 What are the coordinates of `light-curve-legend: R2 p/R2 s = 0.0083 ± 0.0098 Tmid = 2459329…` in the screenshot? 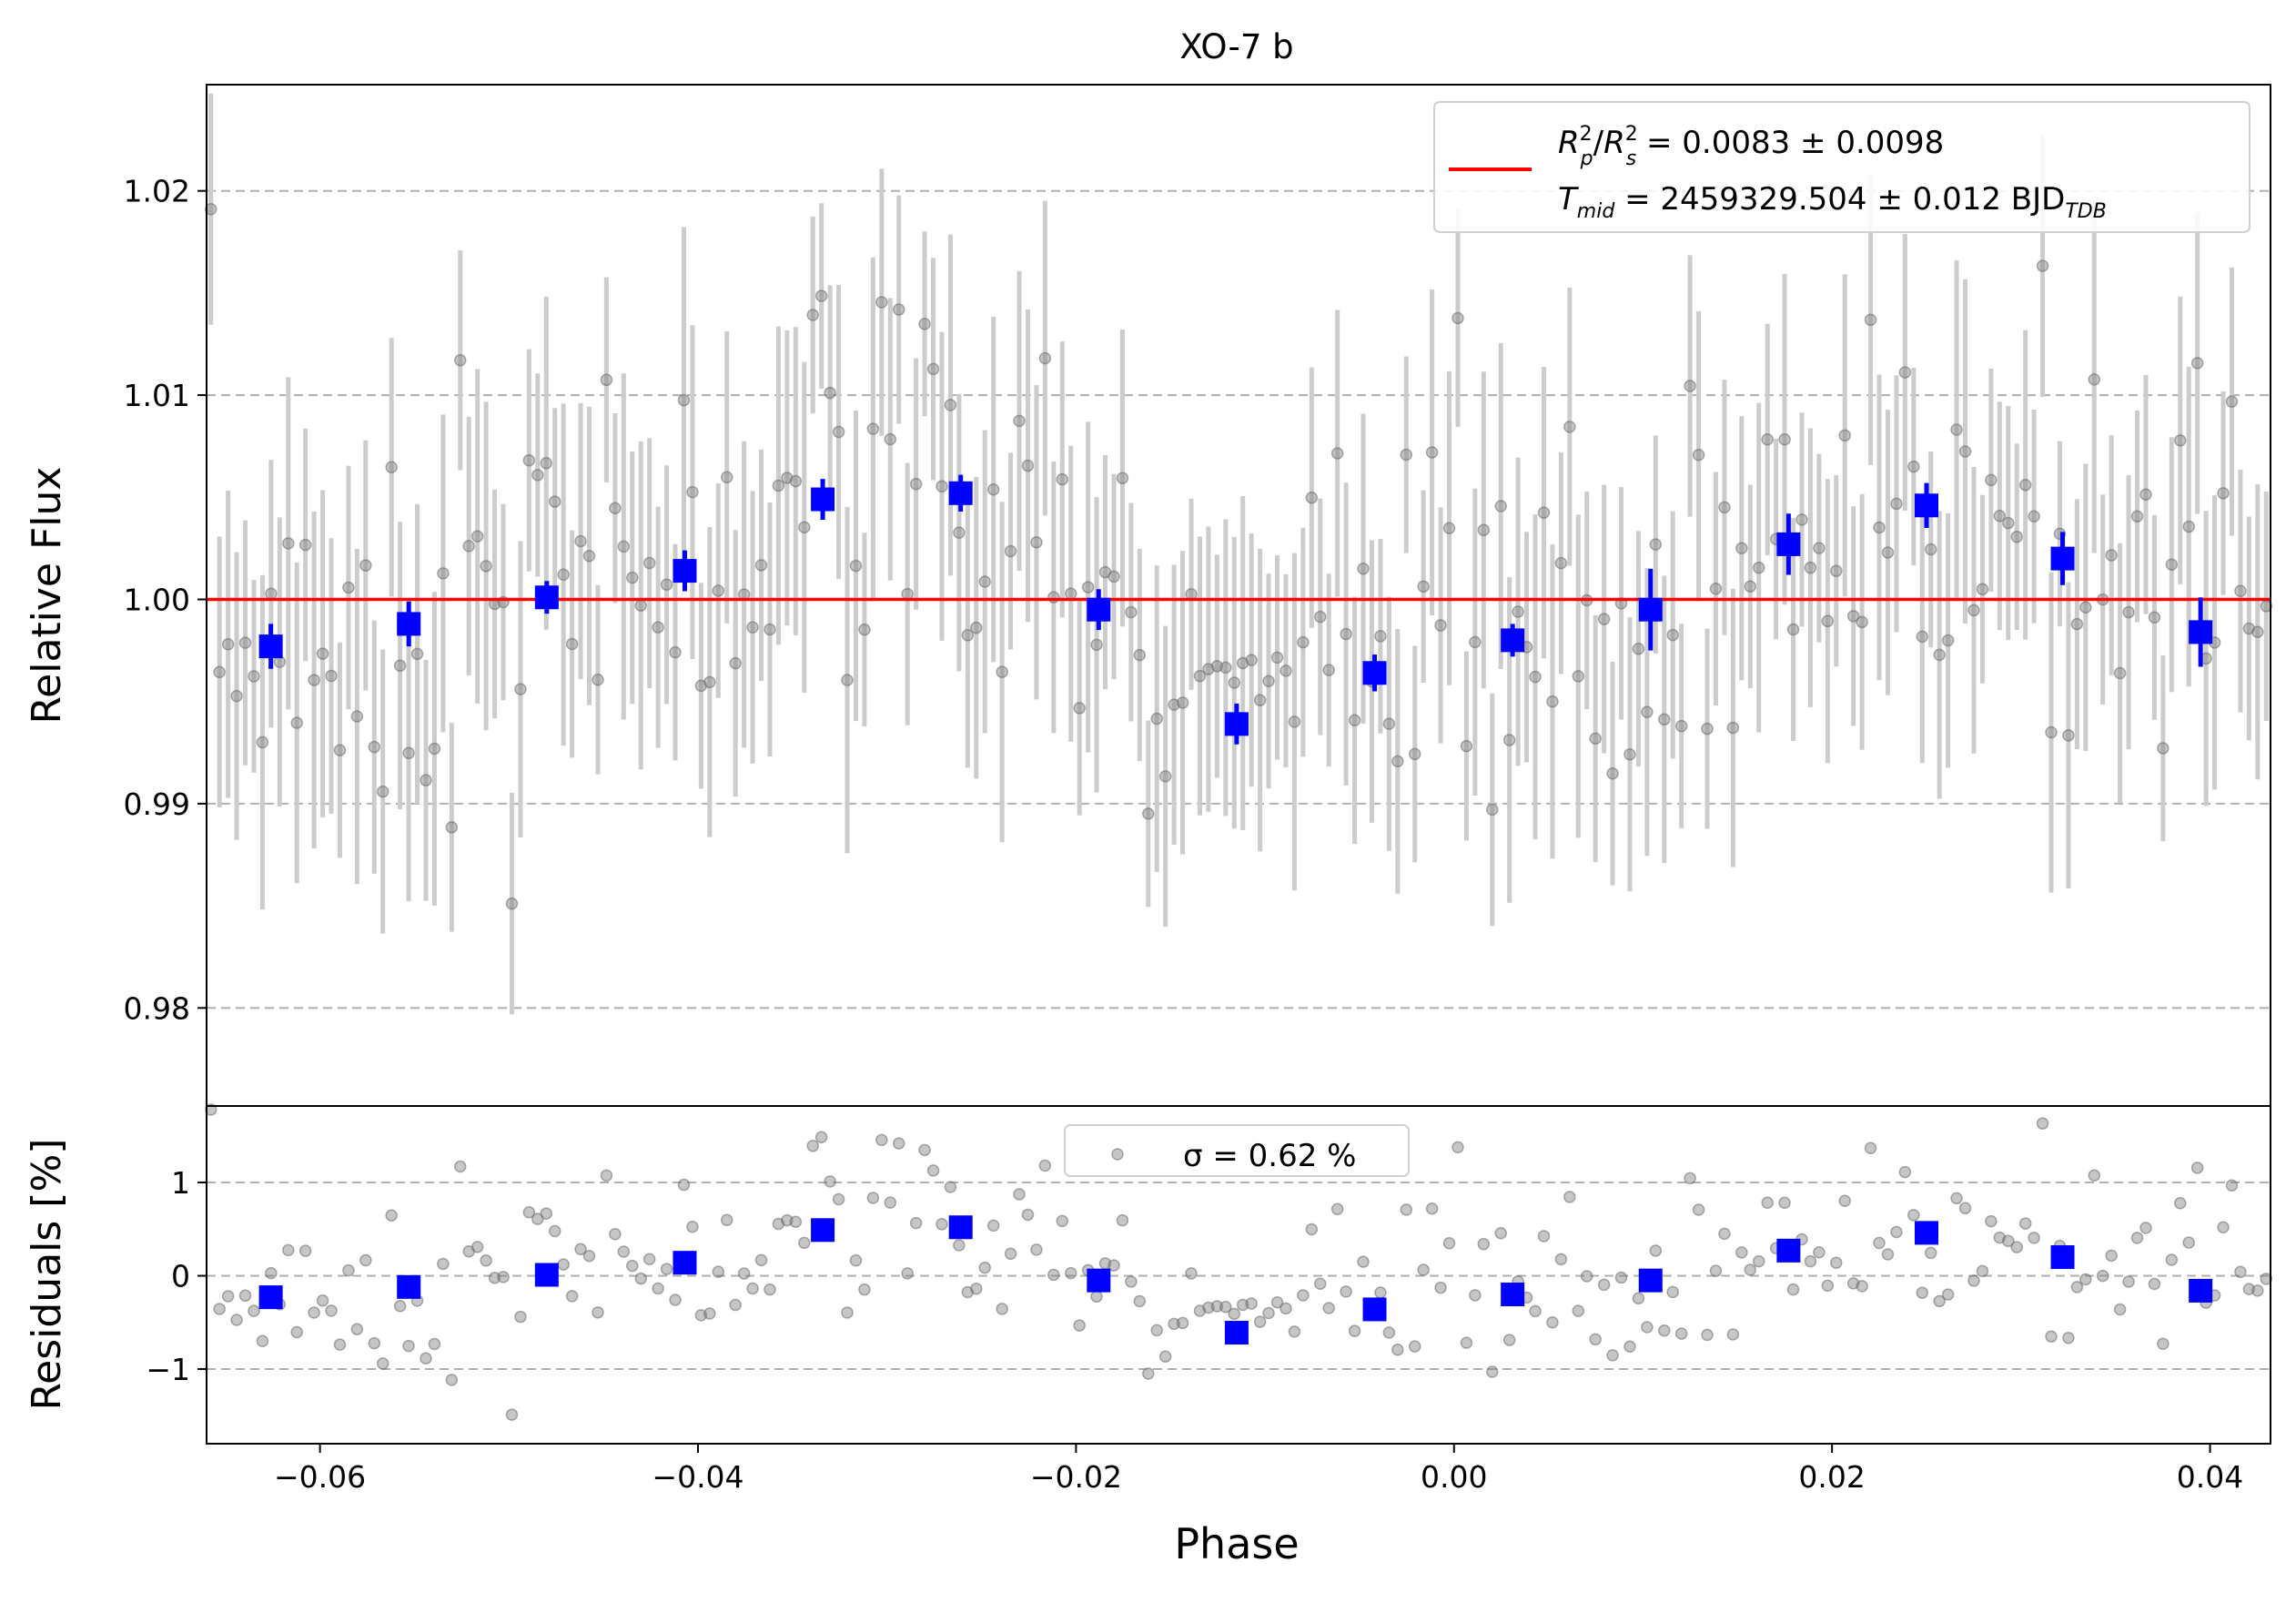 It's located at (1841, 167).